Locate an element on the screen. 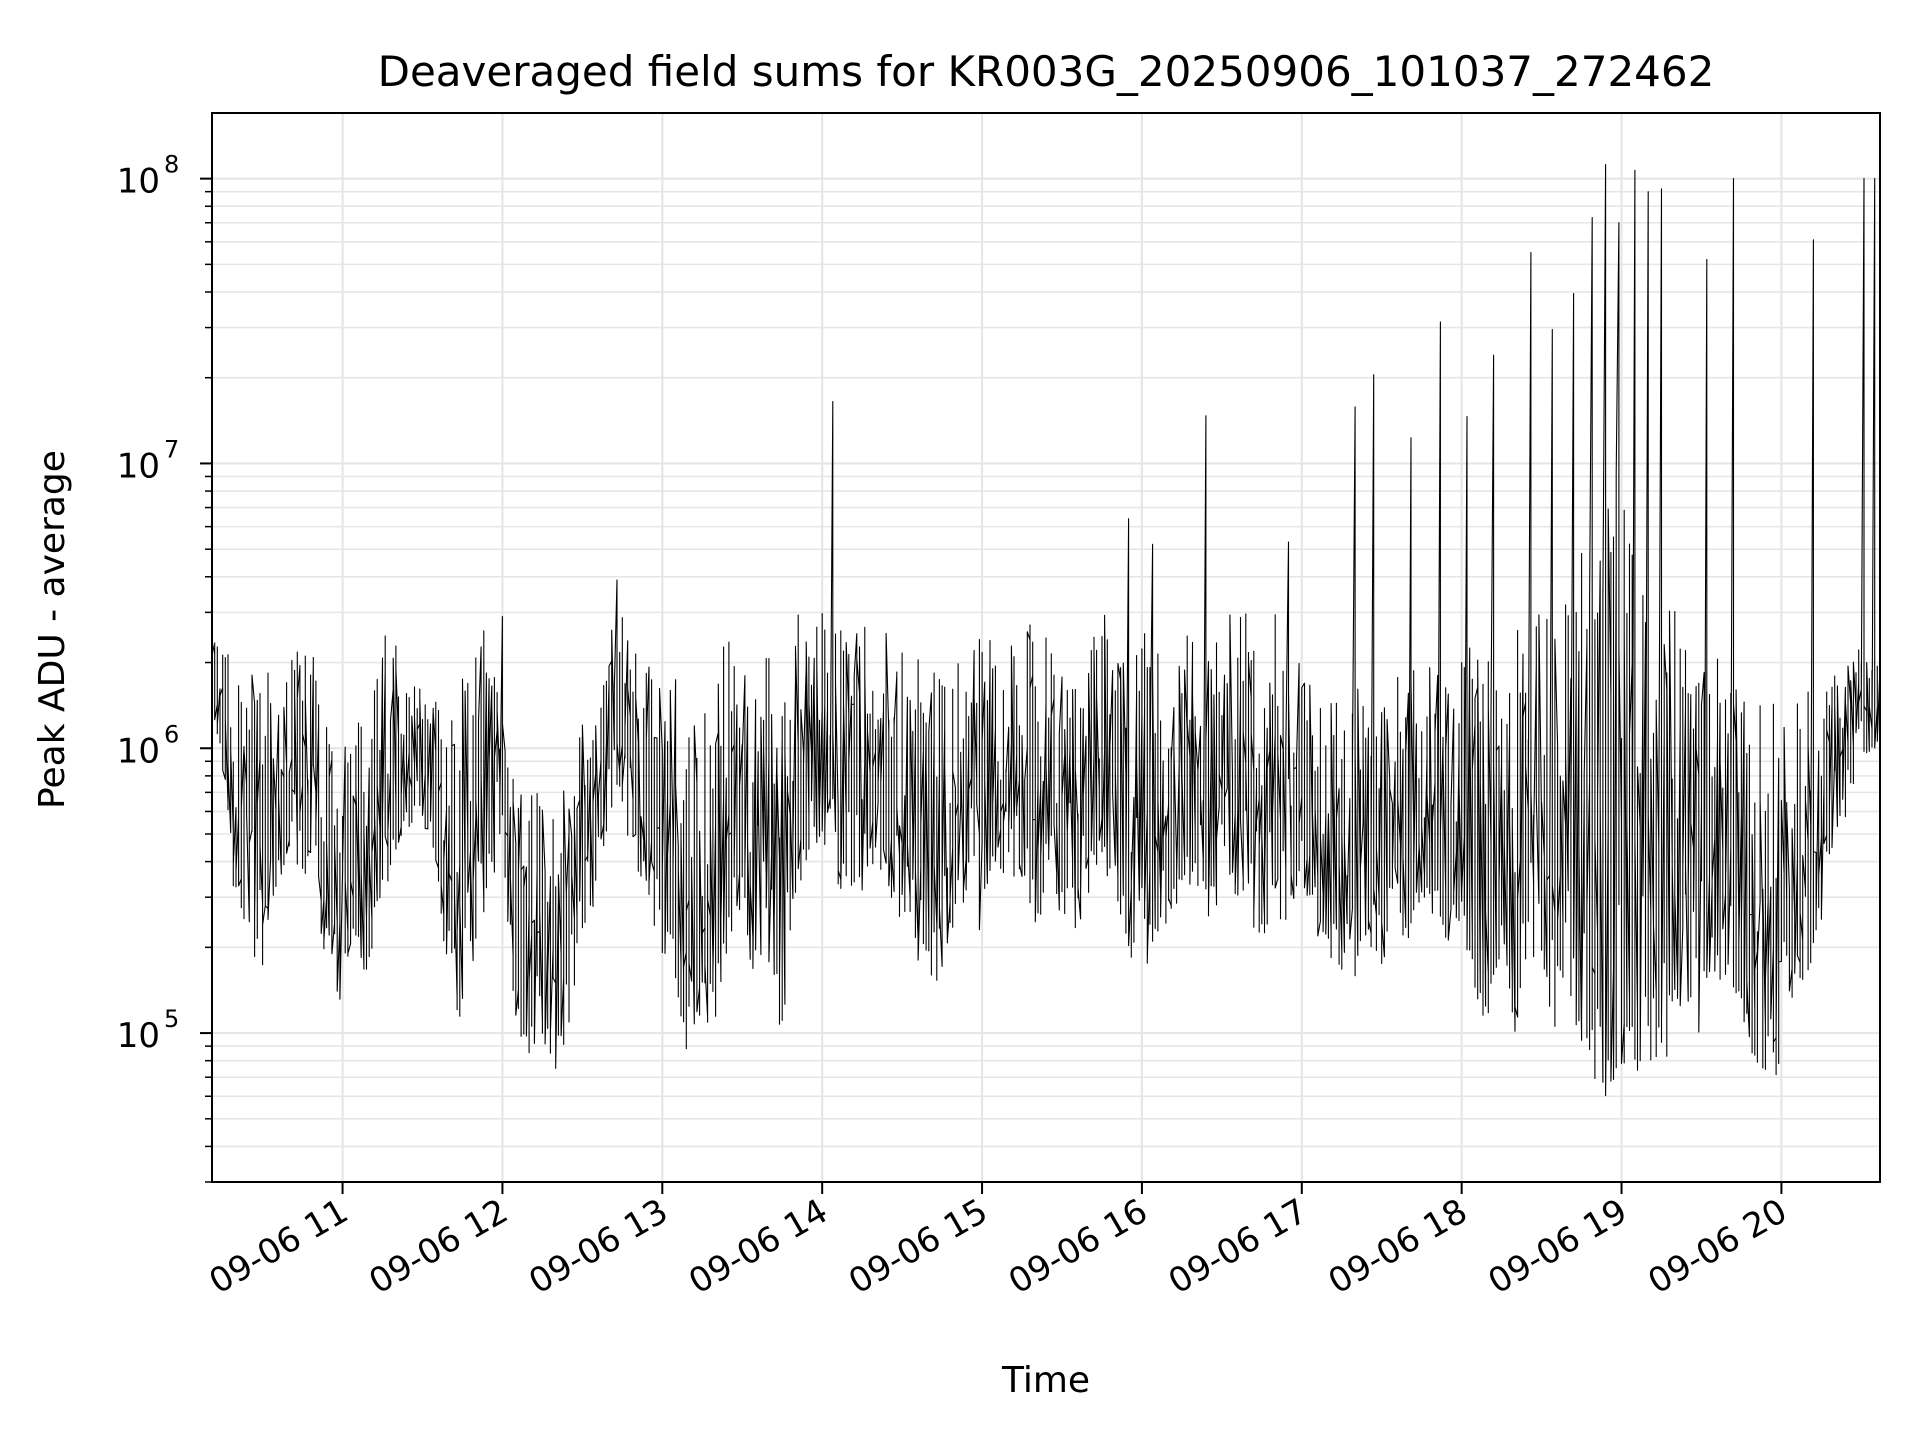 This screenshot has height=1440, width=1920. y-tick-exponent: 8 is located at coordinates (171, 165).